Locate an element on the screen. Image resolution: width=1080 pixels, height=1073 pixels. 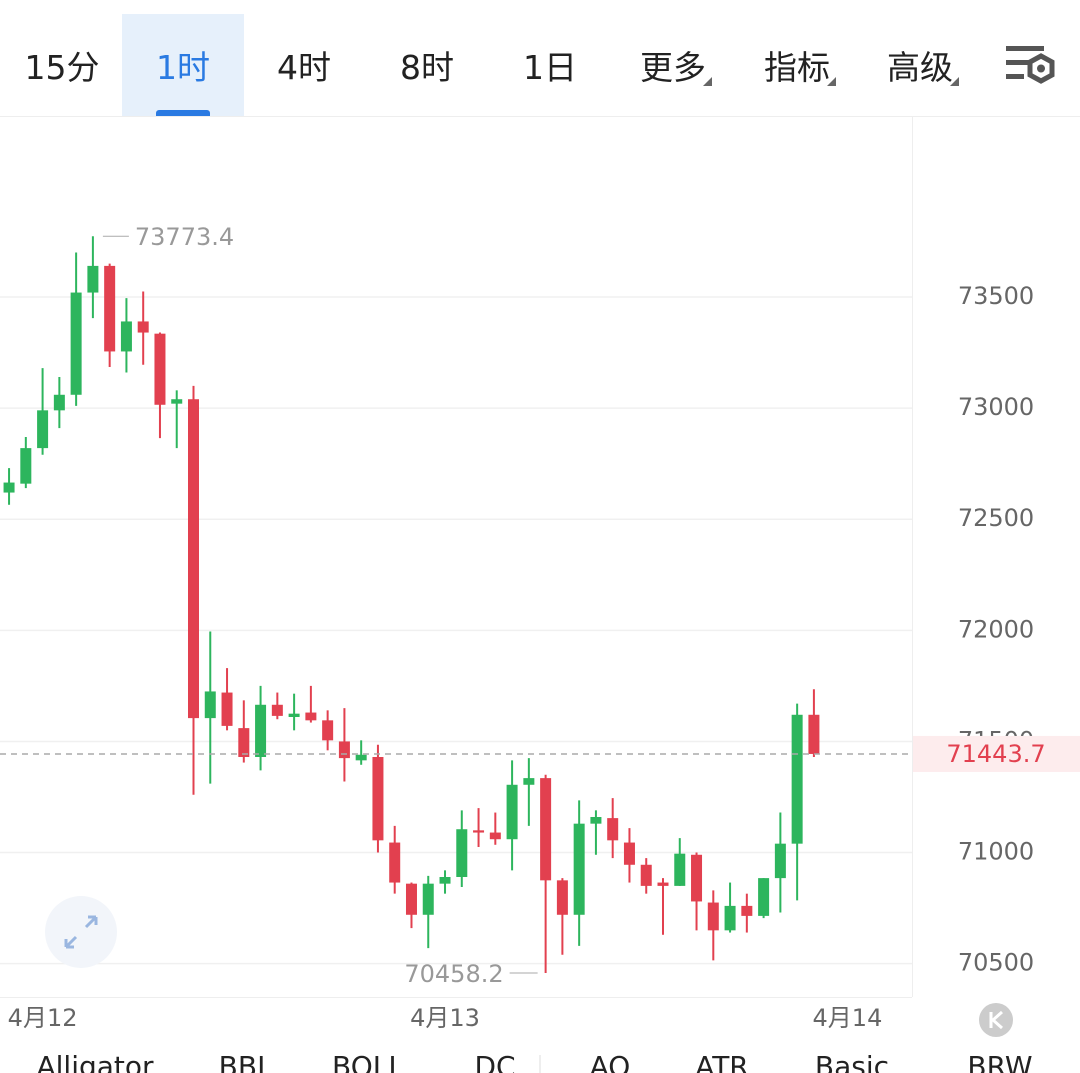
x-tick-label: 4月14 is located at coordinates (848, 1018).